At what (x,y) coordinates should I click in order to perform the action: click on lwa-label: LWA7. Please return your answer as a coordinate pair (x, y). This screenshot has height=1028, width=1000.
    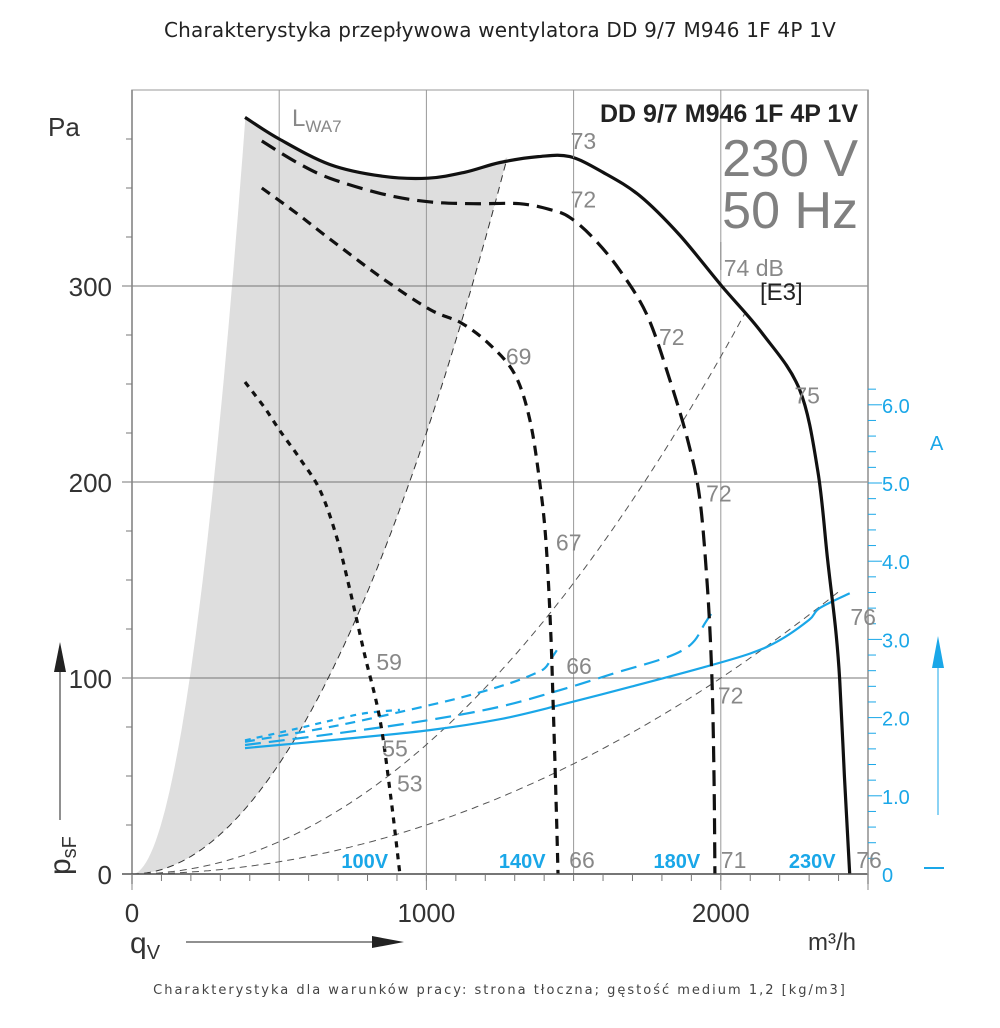
    Looking at the image, I should click on (317, 120).